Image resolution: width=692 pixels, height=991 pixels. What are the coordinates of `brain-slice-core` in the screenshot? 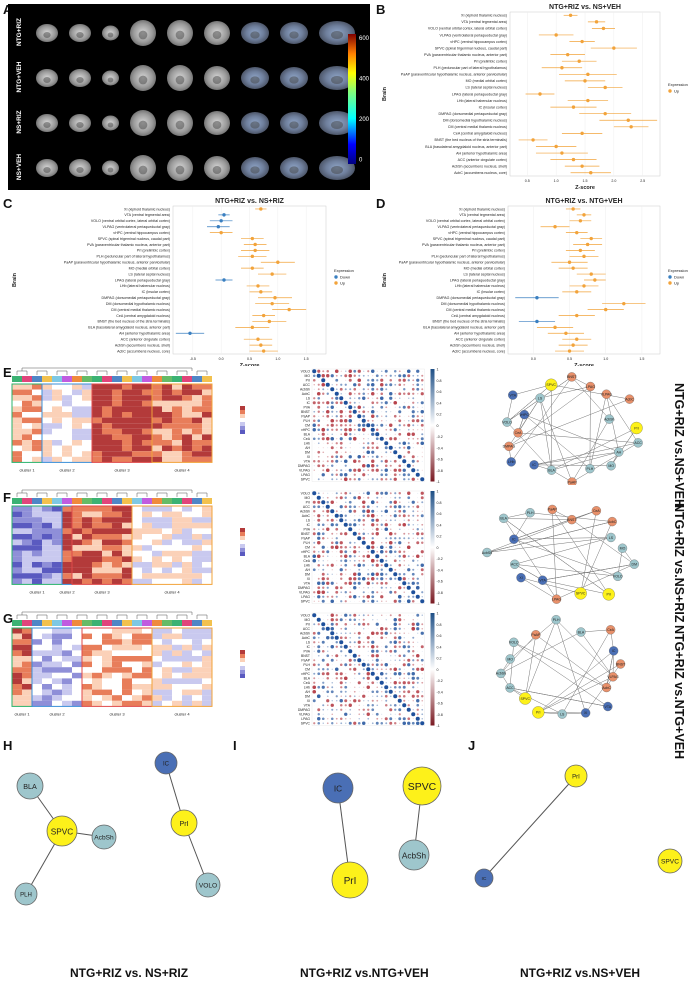 It's located at (217, 170).